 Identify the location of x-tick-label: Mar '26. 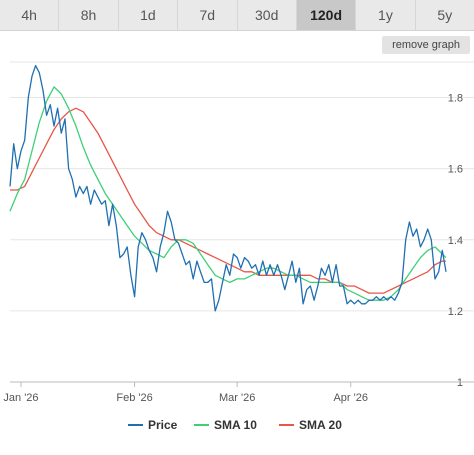
(237, 398).